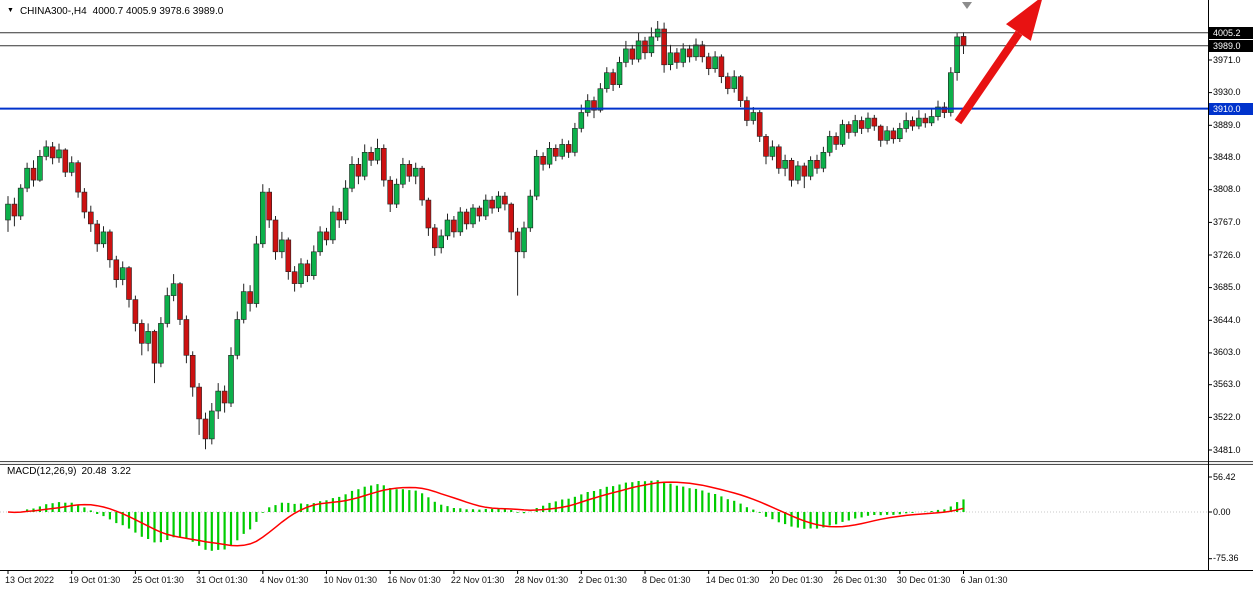  I want to click on ask-price-badge: 4005.2, so click(1231, 32).